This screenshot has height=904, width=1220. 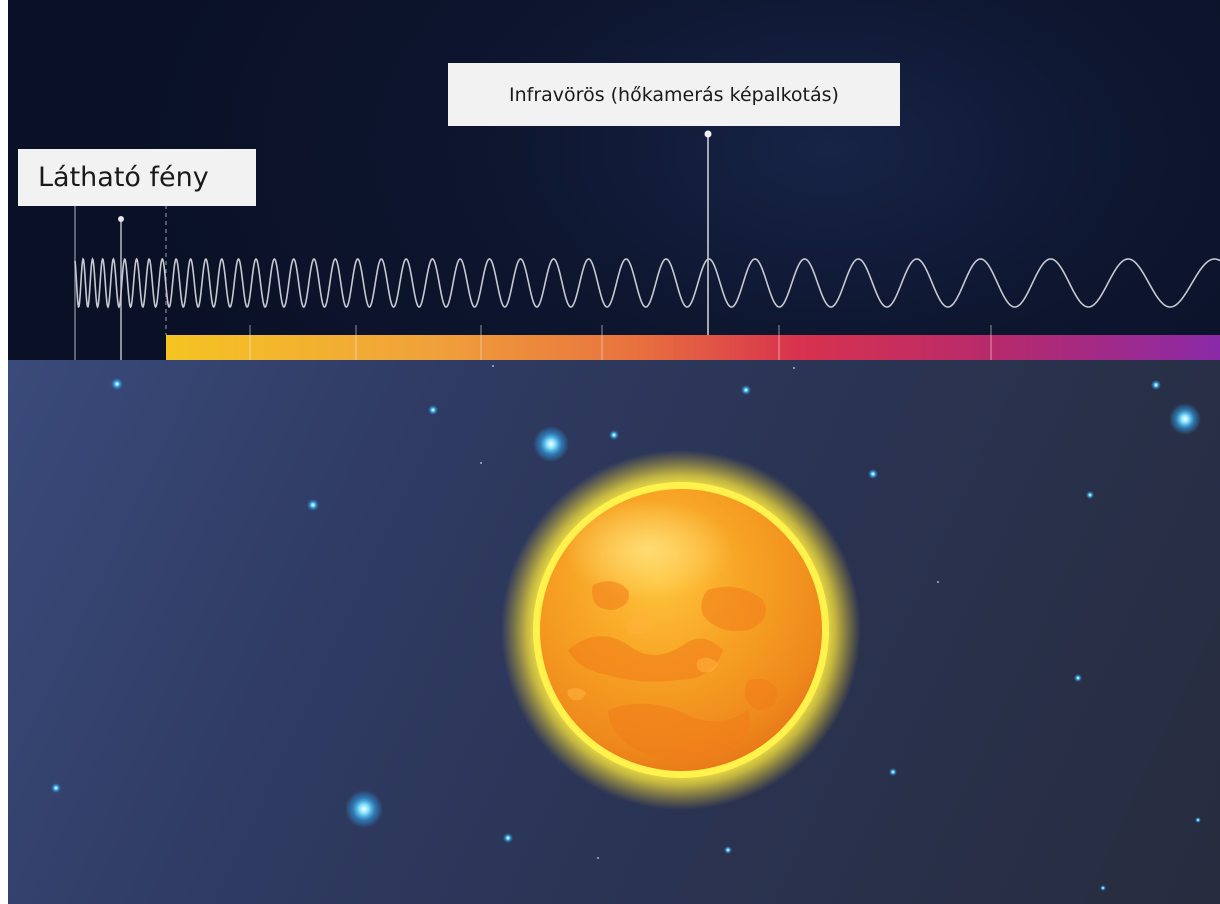 What do you see at coordinates (137, 177) in the screenshot?
I see `visible-light-label: Látható fény` at bounding box center [137, 177].